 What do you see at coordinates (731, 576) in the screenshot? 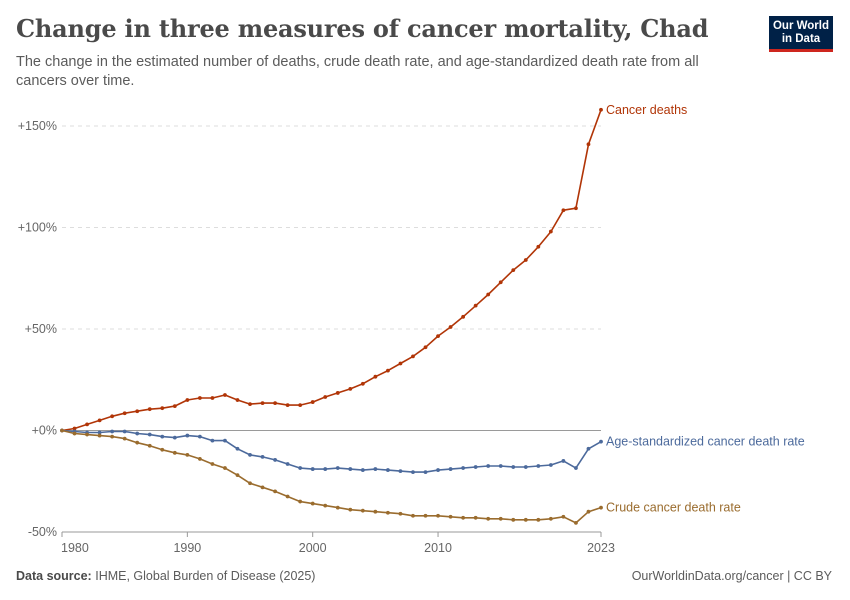
I see `credit-link: OurWorldinData.org/cancer | CC BY` at bounding box center [731, 576].